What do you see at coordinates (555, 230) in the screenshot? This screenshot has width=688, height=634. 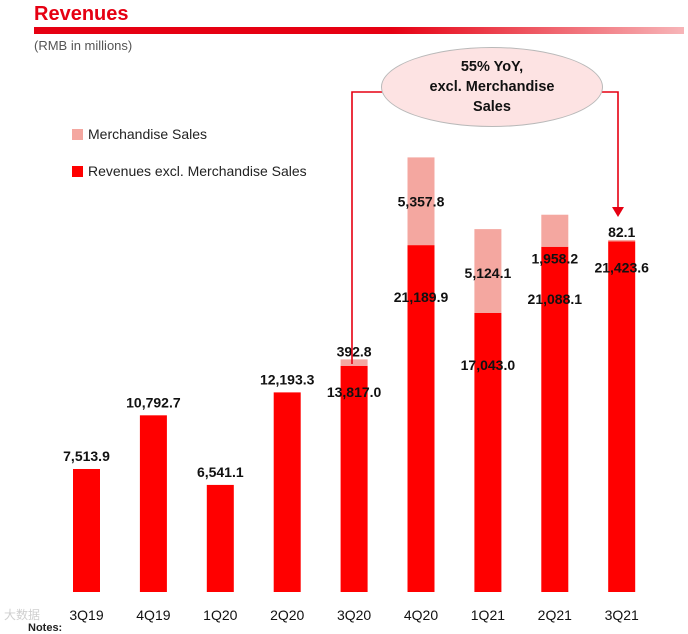 I see `bar-2Q21-merchandise` at bounding box center [555, 230].